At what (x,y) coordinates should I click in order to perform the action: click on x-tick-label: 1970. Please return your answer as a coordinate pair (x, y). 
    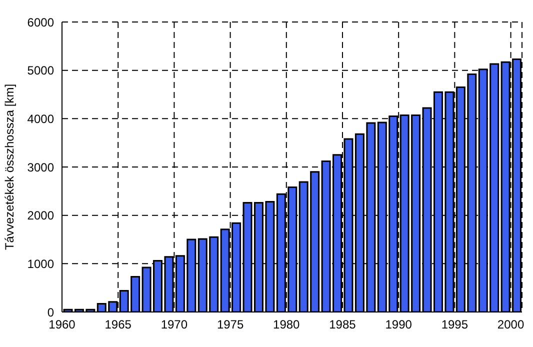
    Looking at the image, I should click on (174, 325).